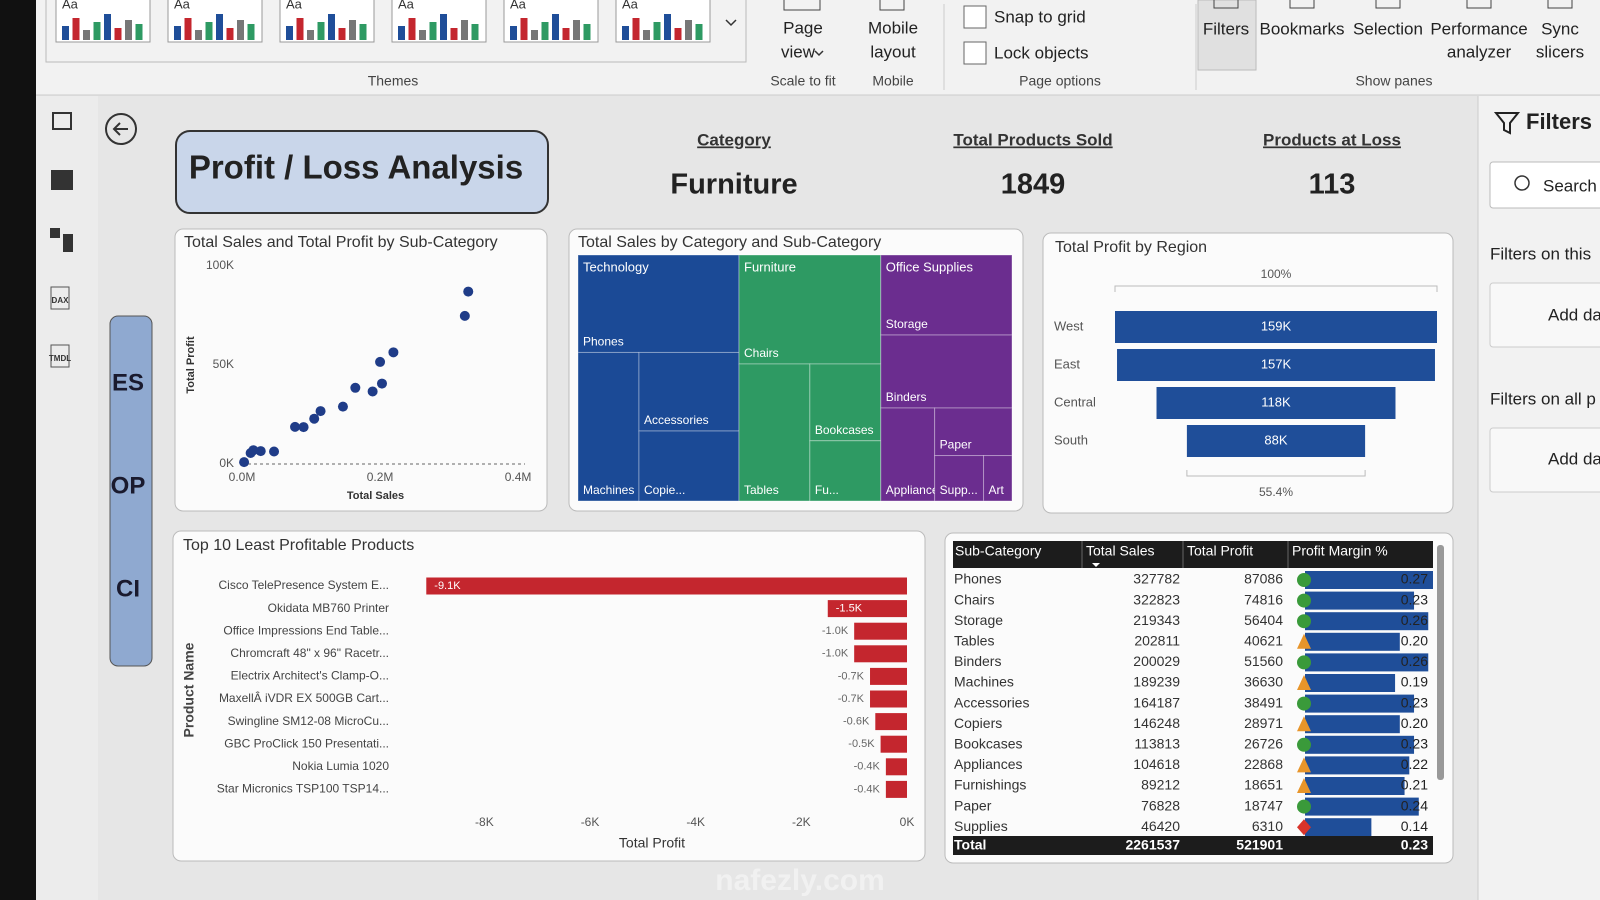 This screenshot has height=900, width=1600. Describe the element at coordinates (1071, 439) in the screenshot. I see `funnel-category: South` at that location.